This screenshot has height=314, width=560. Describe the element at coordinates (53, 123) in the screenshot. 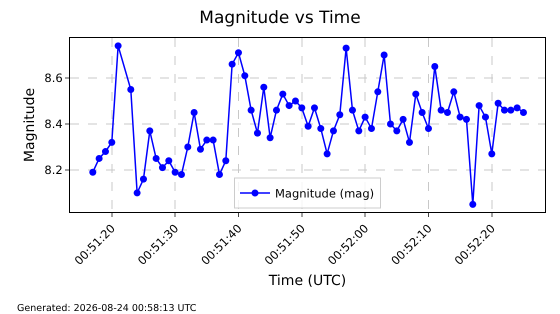

I see `y-tick-label: 8.4` at that location.